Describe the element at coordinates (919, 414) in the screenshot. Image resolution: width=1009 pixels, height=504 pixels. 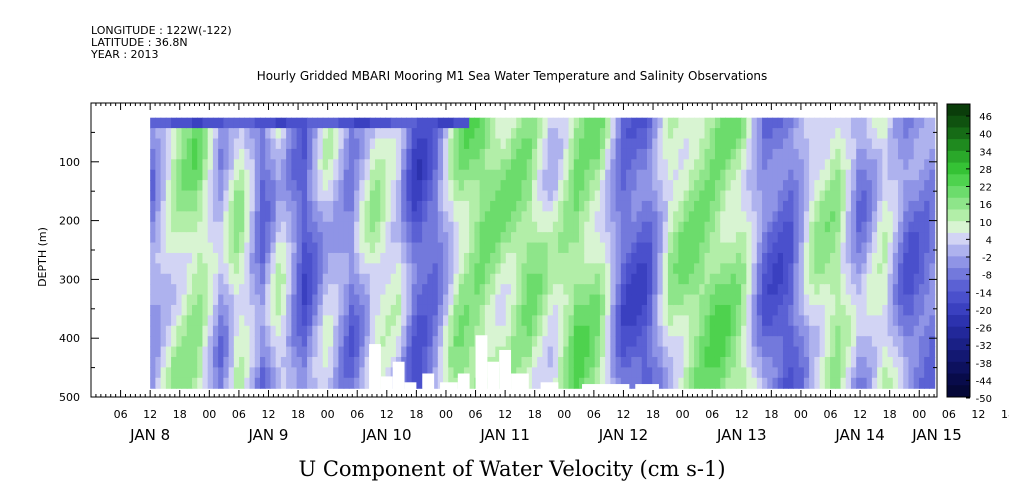
I see `x-tick-label: 00` at that location.